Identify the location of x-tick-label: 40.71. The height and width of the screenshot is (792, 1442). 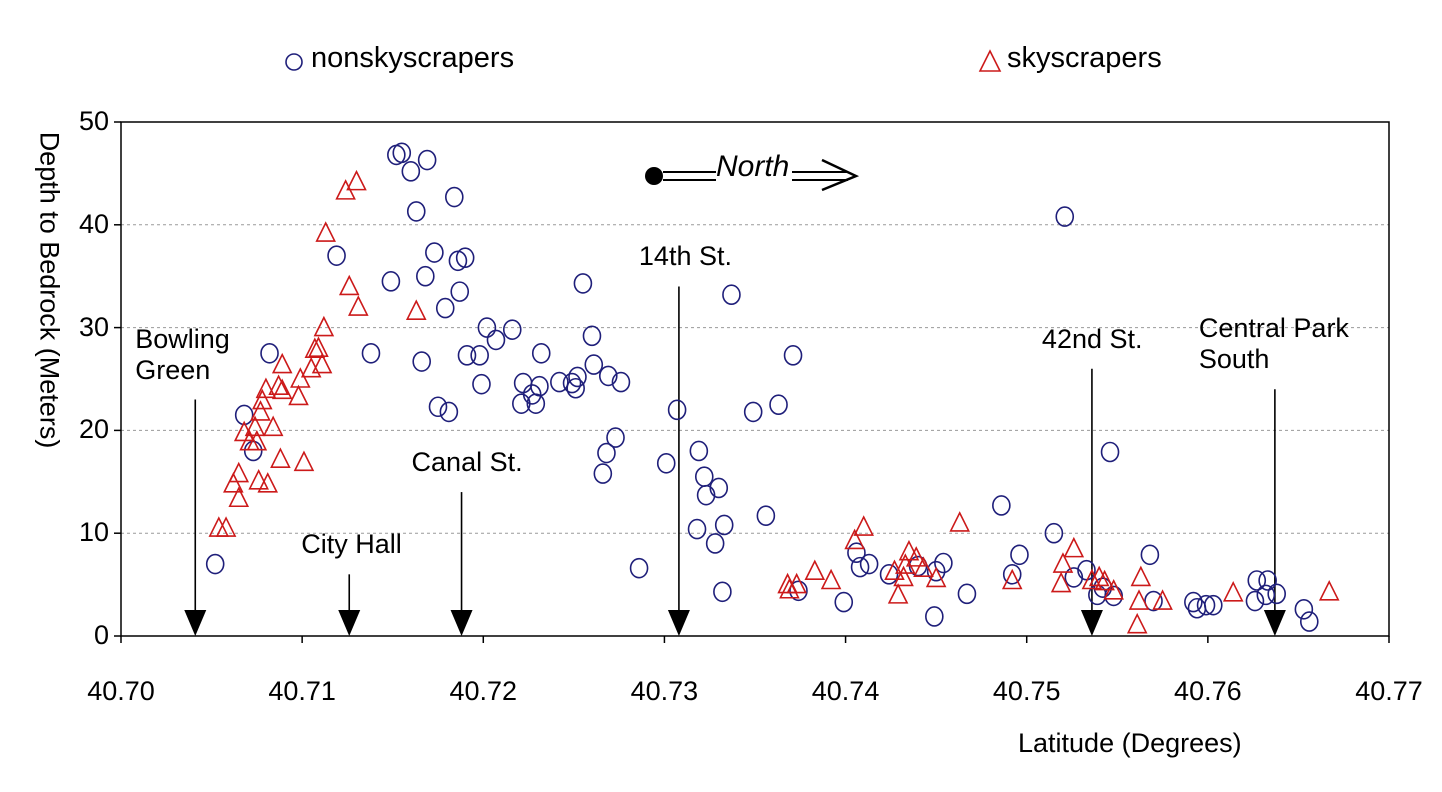
(302, 691).